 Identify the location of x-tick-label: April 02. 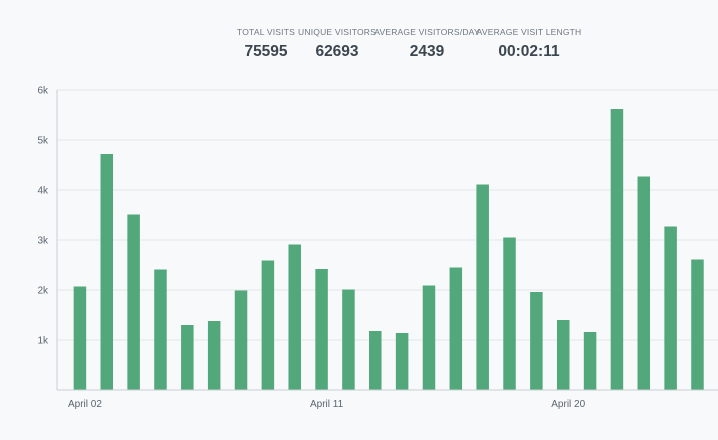
(85, 404).